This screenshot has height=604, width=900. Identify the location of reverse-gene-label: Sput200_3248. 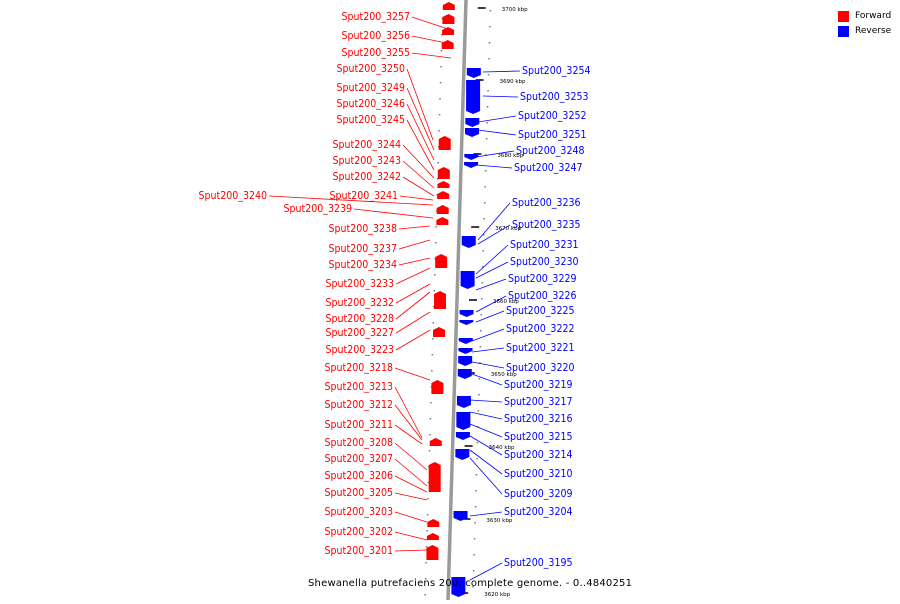
(550, 151).